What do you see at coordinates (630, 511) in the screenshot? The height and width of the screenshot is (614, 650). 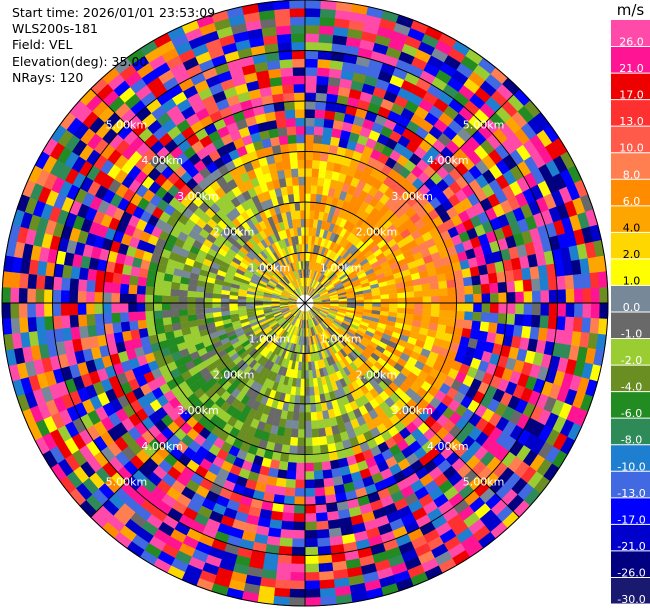 I see `colorbar-swatch` at bounding box center [630, 511].